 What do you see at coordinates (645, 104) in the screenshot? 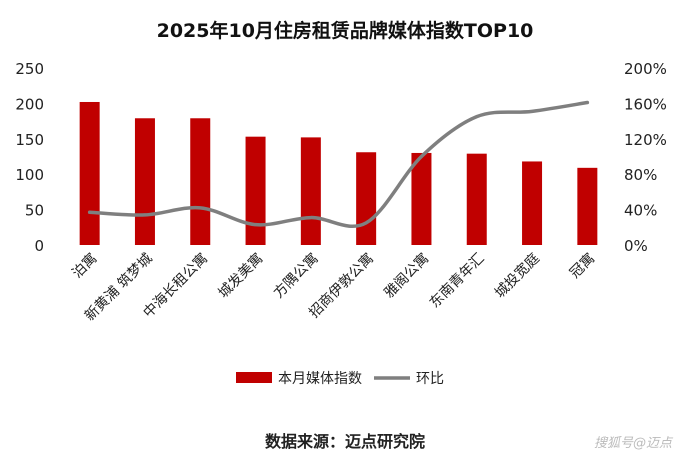
I see `y-right-tick: 160%` at bounding box center [645, 104].